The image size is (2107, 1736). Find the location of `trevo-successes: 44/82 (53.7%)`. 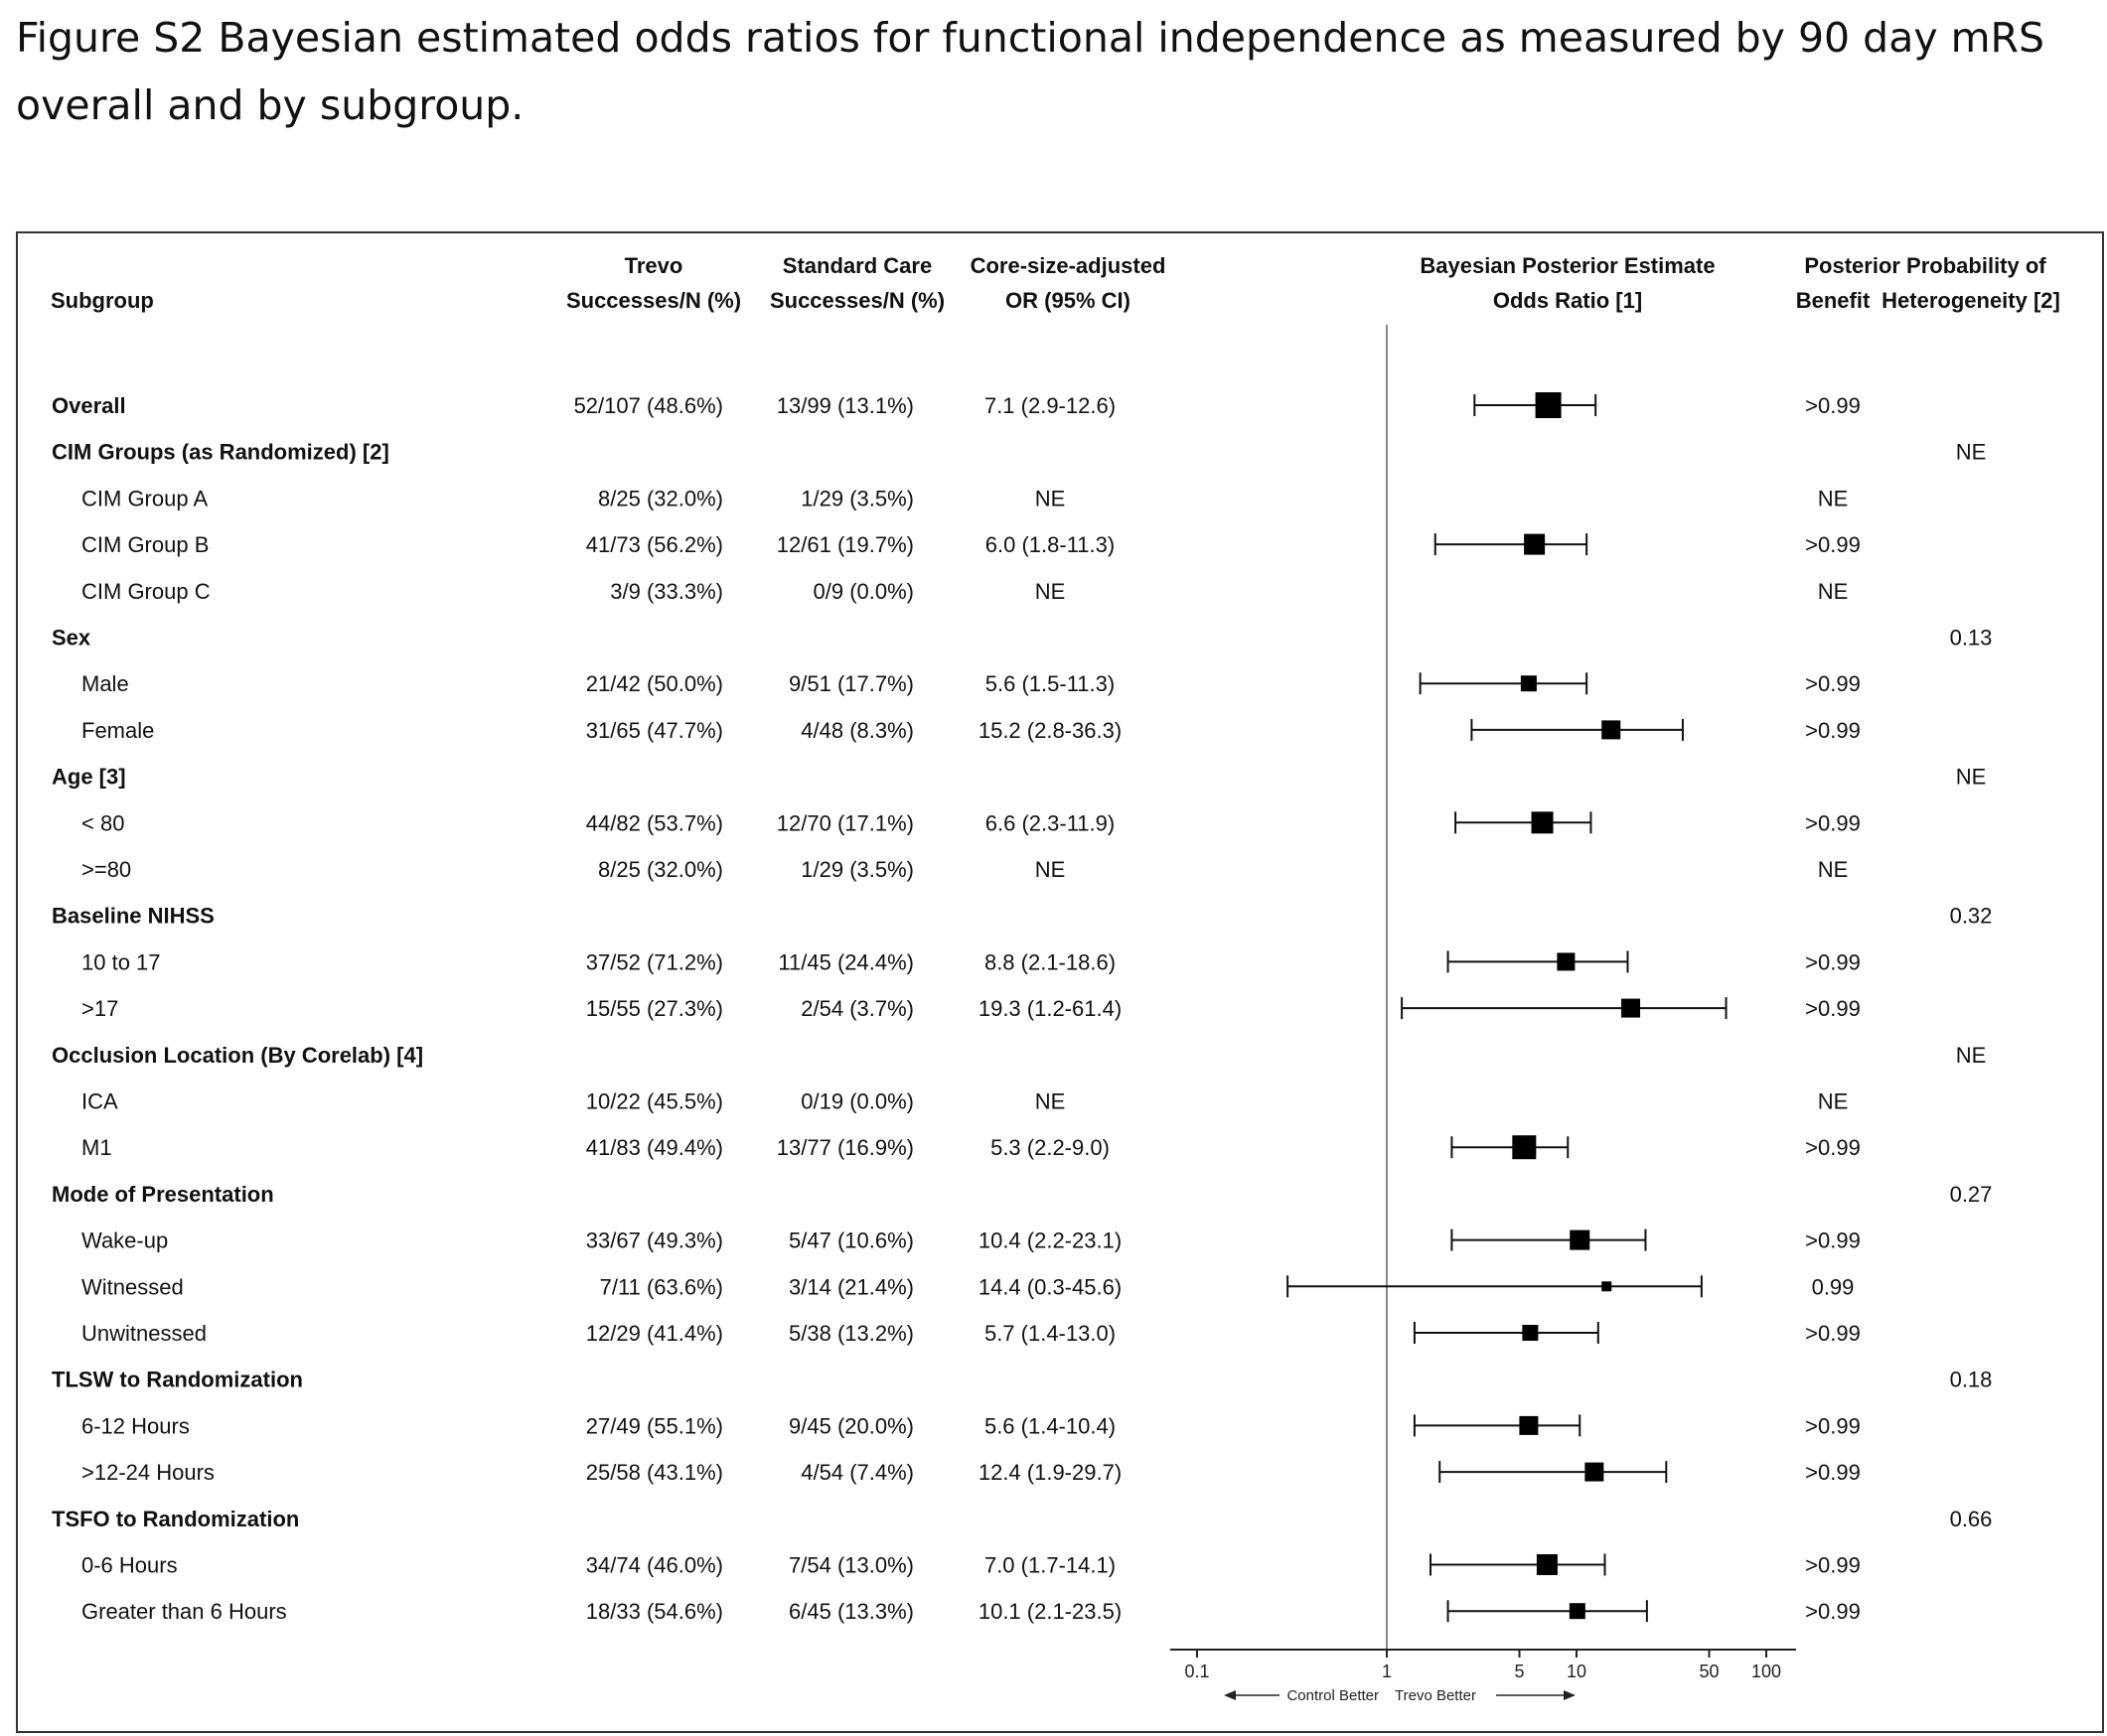

trevo-successes: 44/82 (53.7%) is located at coordinates (654, 823).